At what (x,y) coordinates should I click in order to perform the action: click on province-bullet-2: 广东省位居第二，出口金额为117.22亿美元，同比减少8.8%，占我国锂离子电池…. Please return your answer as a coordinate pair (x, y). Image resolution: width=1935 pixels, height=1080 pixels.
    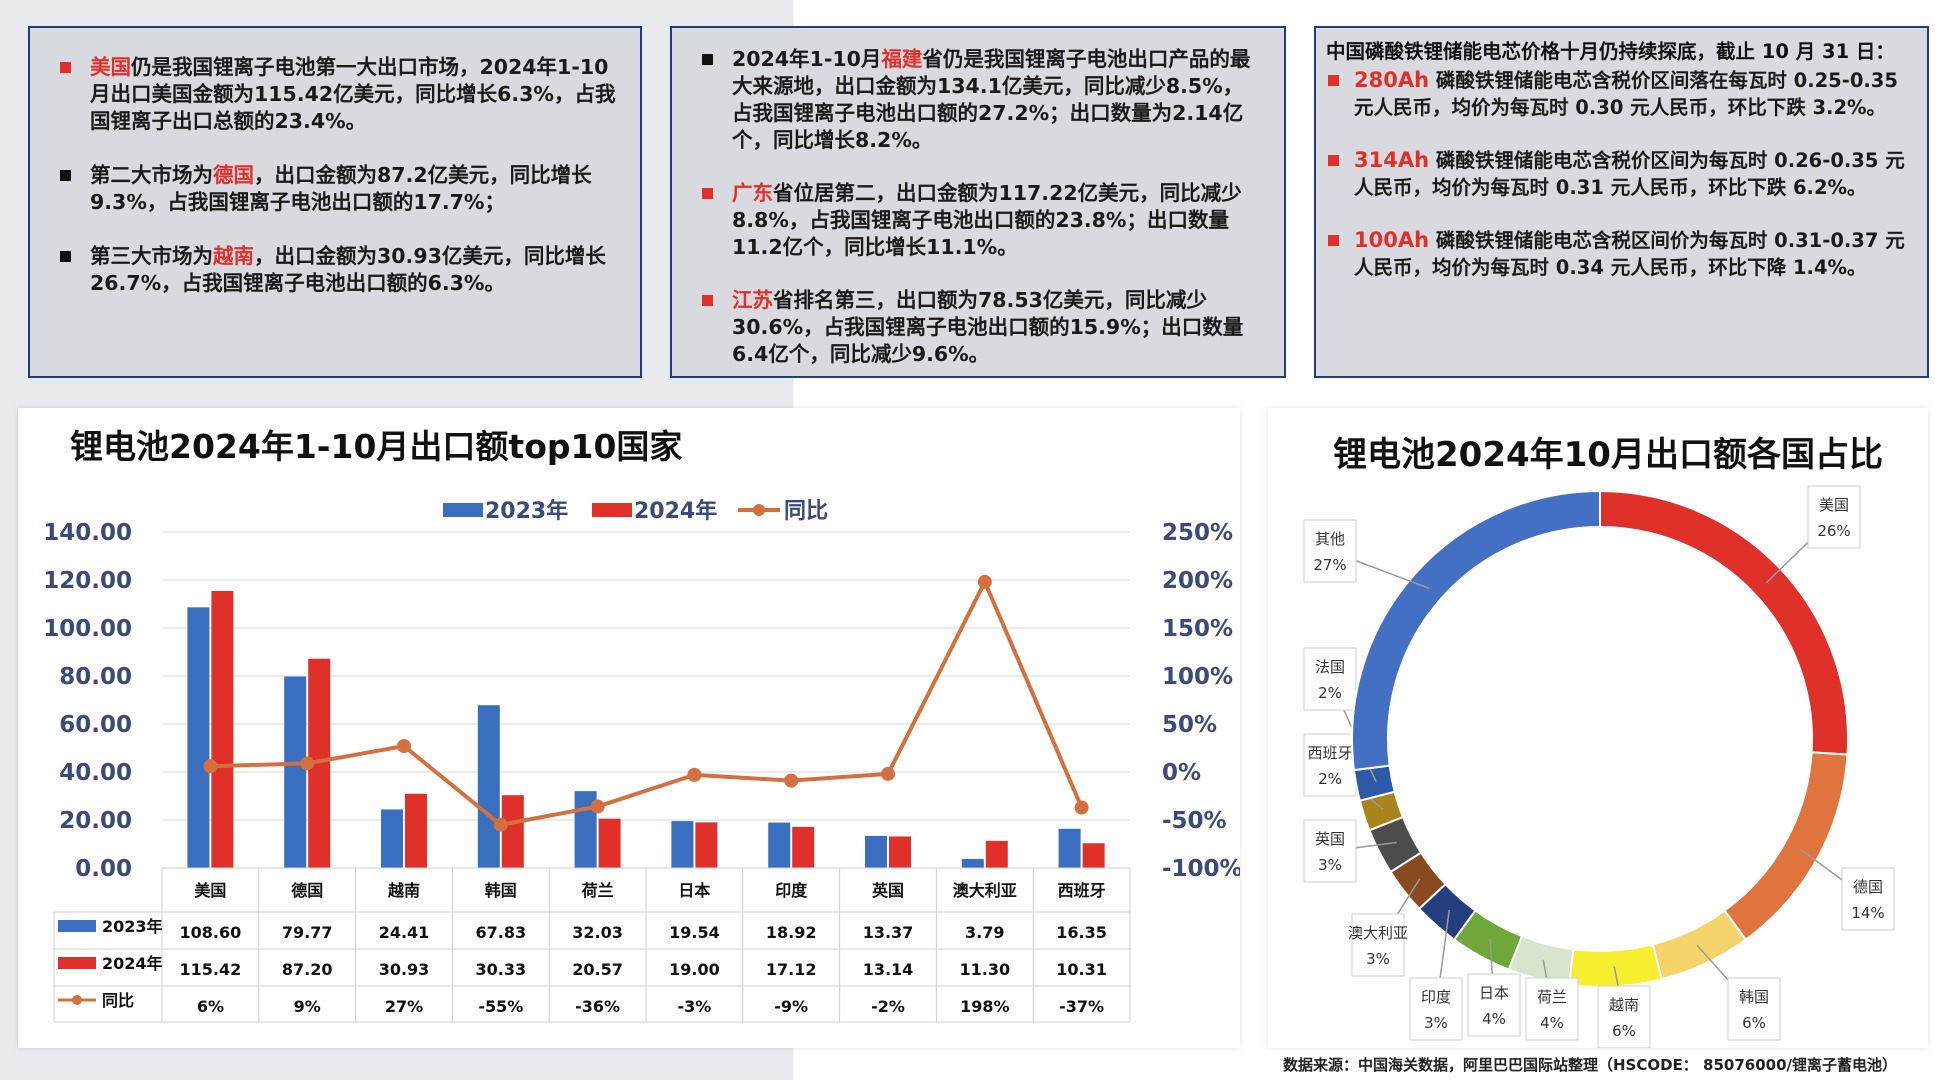
    Looking at the image, I should click on (979, 220).